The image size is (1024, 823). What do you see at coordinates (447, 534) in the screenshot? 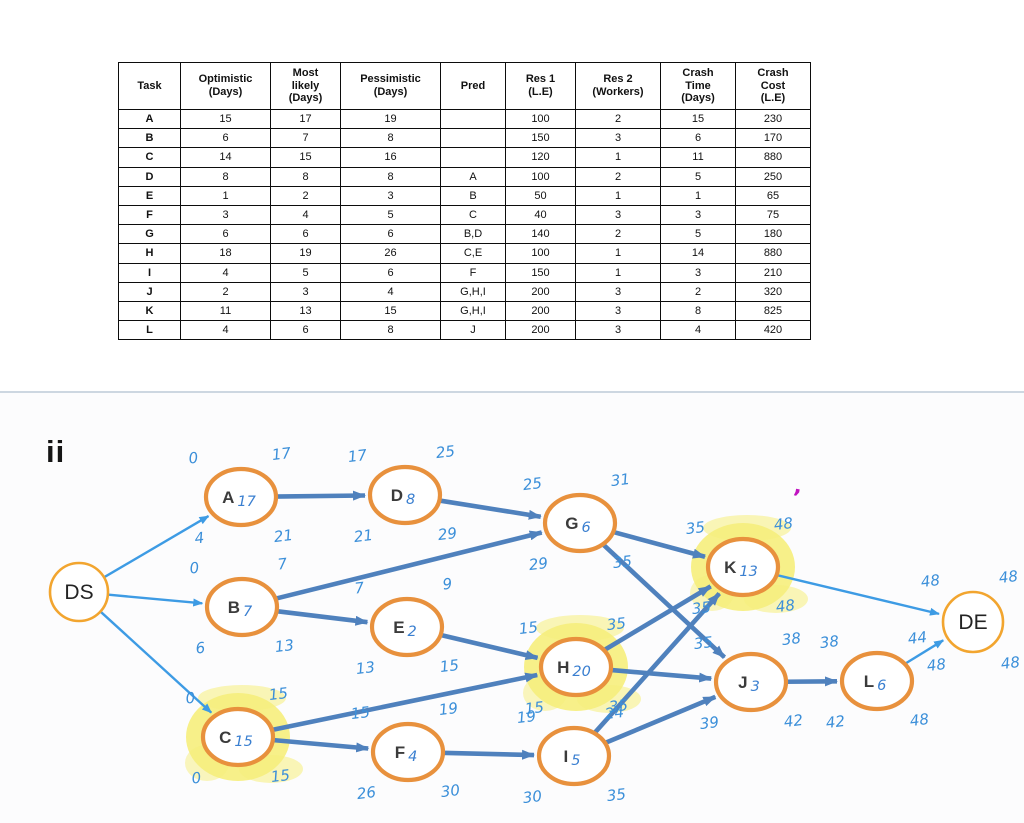
I see `annotation-D-lf: 29` at bounding box center [447, 534].